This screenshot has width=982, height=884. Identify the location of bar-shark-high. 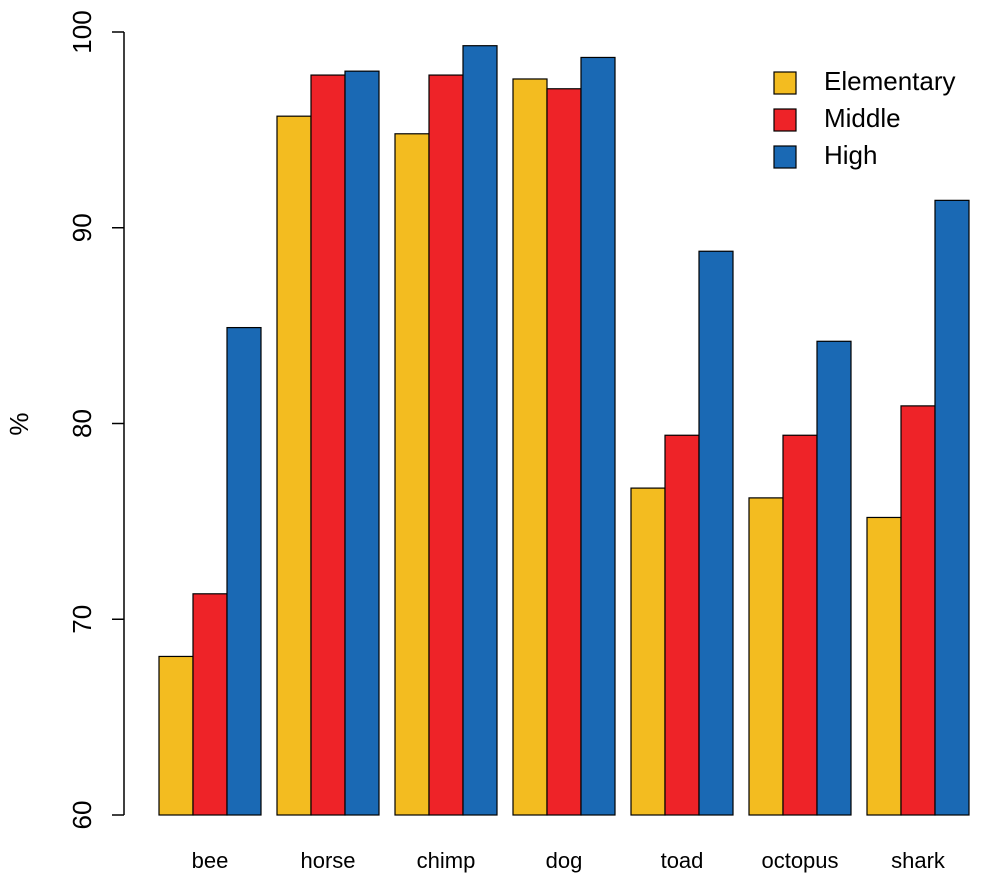
(952, 507).